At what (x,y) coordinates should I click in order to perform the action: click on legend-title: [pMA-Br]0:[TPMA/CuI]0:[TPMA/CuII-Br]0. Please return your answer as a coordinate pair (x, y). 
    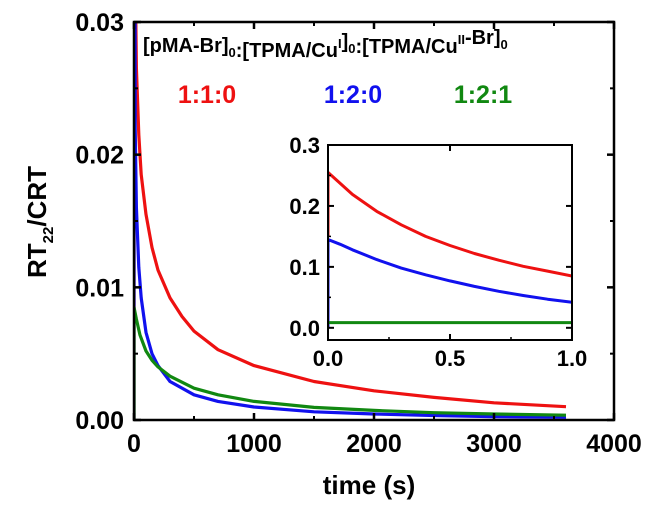
    Looking at the image, I should click on (325, 44).